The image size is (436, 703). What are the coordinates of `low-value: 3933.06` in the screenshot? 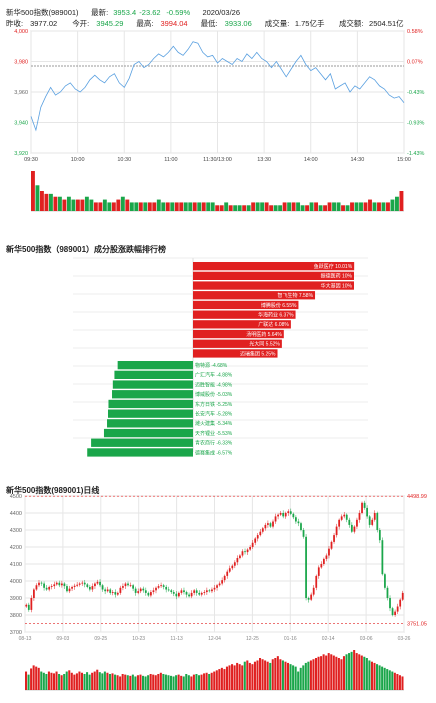 It's located at (238, 23).